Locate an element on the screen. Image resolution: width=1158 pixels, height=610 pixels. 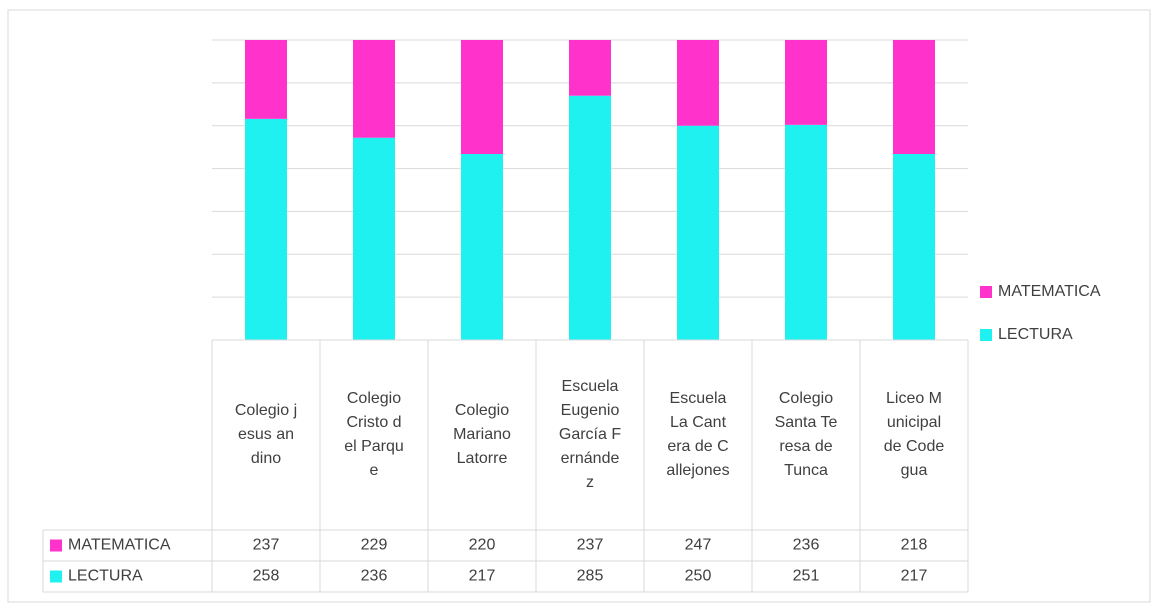
x-tick-label: Colegio jesus andino is located at coordinates (266, 434).